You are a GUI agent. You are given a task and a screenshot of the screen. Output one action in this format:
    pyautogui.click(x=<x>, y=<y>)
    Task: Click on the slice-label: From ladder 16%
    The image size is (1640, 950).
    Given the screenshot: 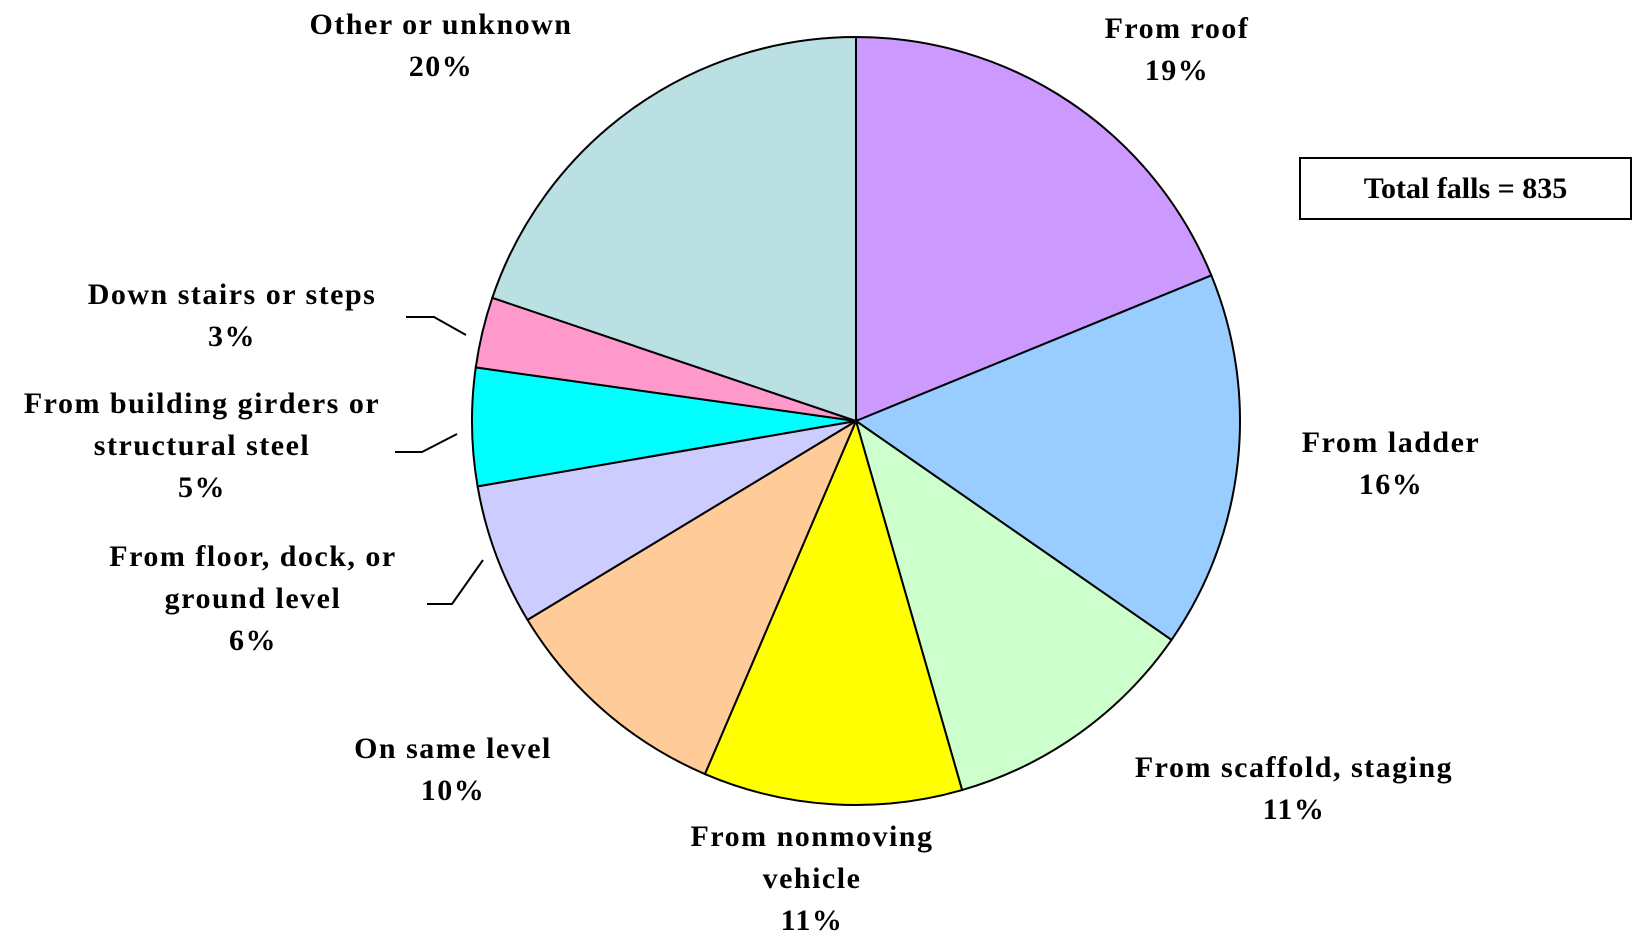 What is the action you would take?
    pyautogui.click(x=1391, y=464)
    